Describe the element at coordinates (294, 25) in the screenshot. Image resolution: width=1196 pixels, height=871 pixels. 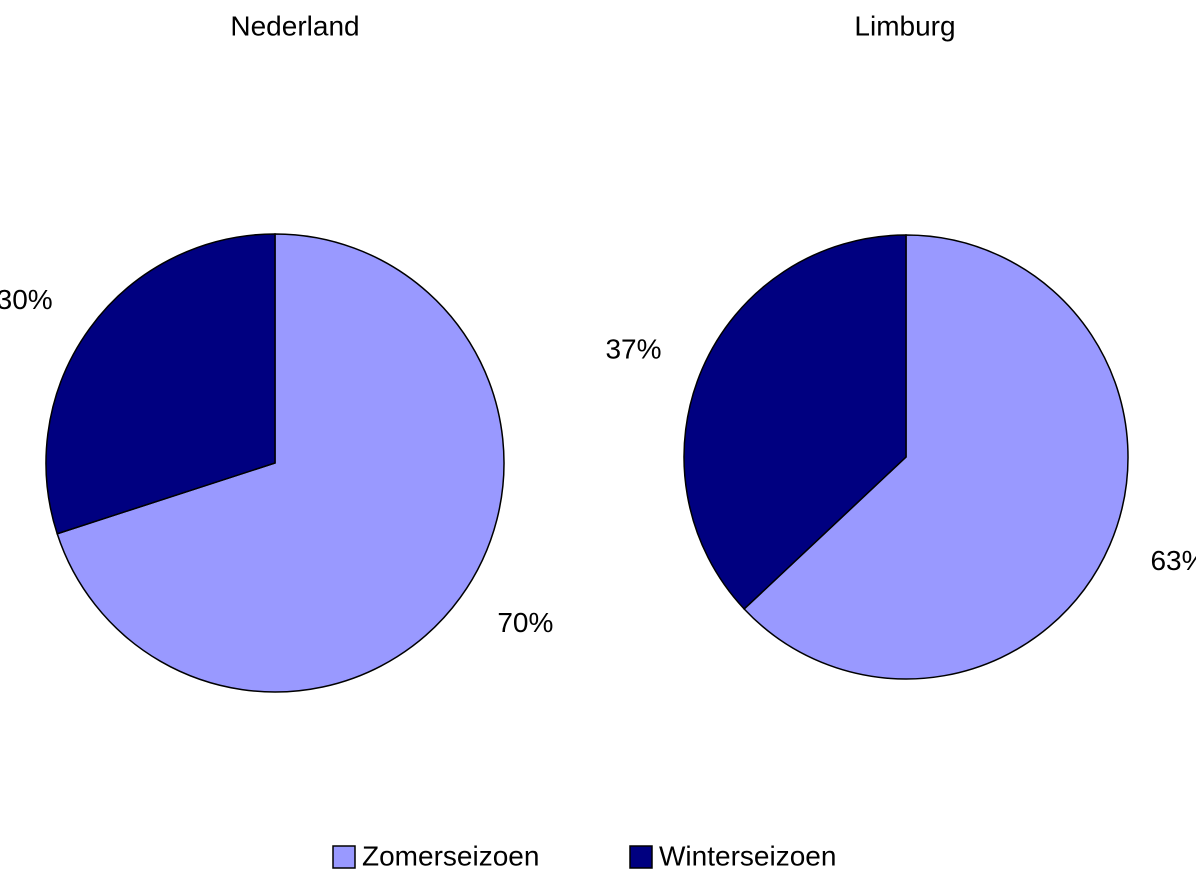
I see `chart-title: Nederland` at that location.